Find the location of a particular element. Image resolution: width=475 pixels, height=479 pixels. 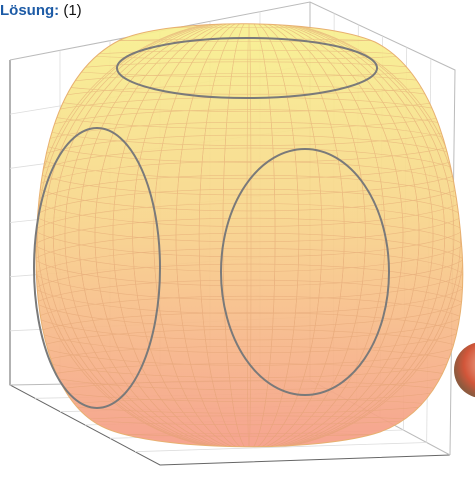

mesh-longitude is located at coordinates (249, 235).